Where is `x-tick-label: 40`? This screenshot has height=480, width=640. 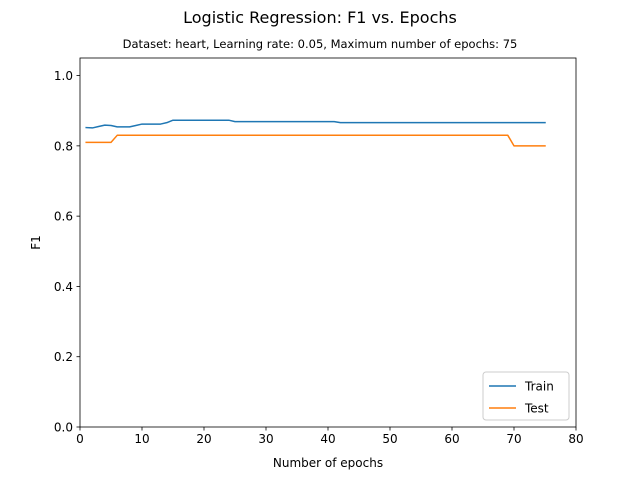
x-tick-label: 40 is located at coordinates (327, 439).